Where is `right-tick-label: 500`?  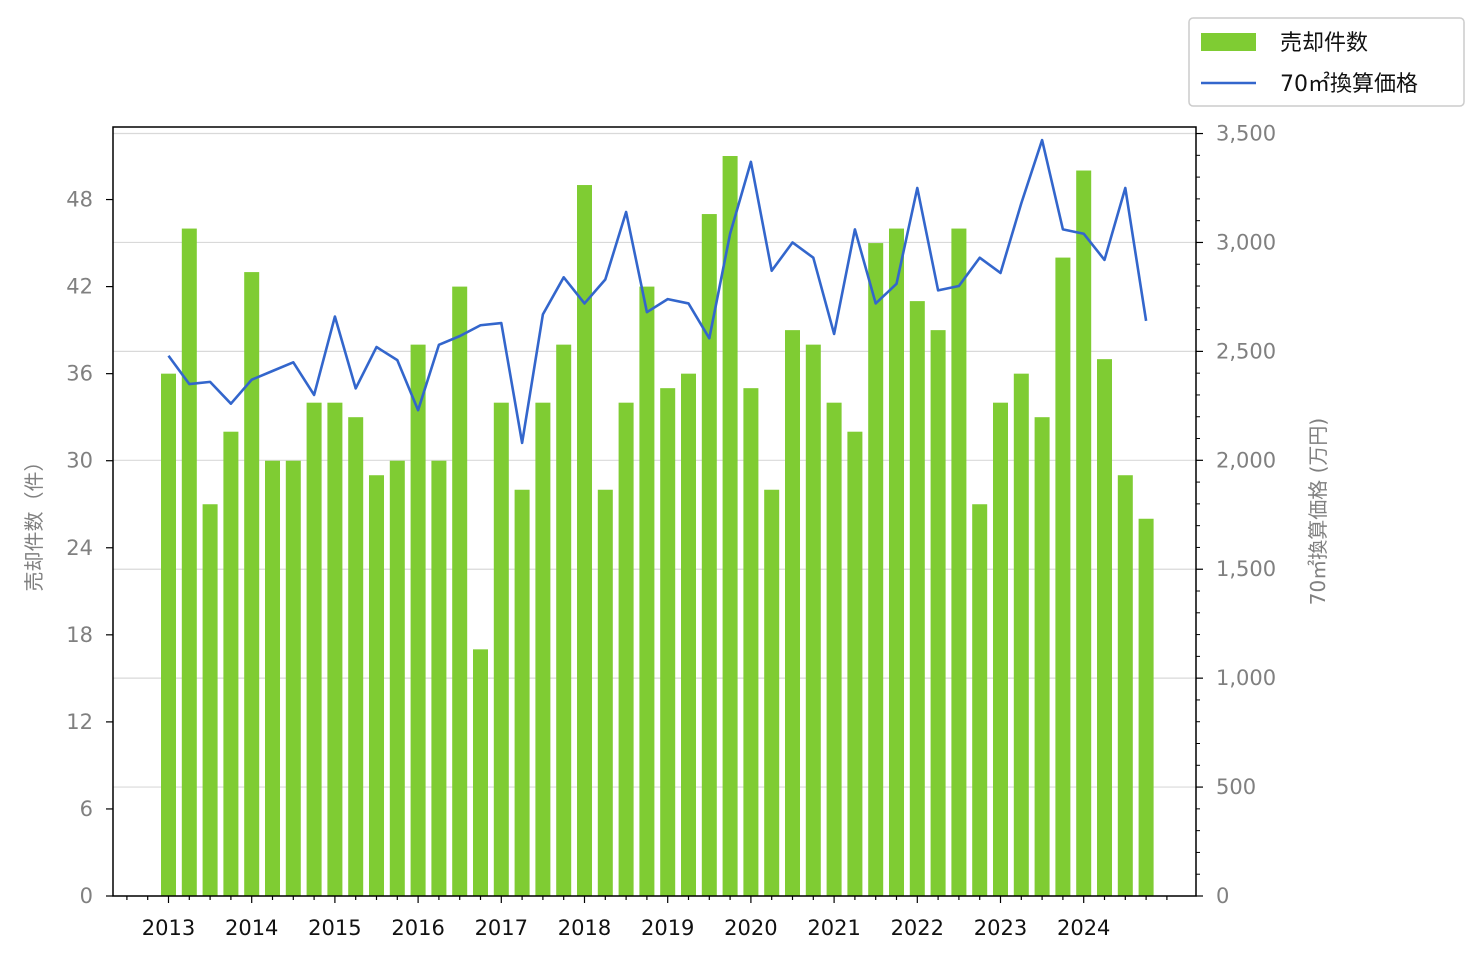 right-tick-label: 500 is located at coordinates (1236, 787).